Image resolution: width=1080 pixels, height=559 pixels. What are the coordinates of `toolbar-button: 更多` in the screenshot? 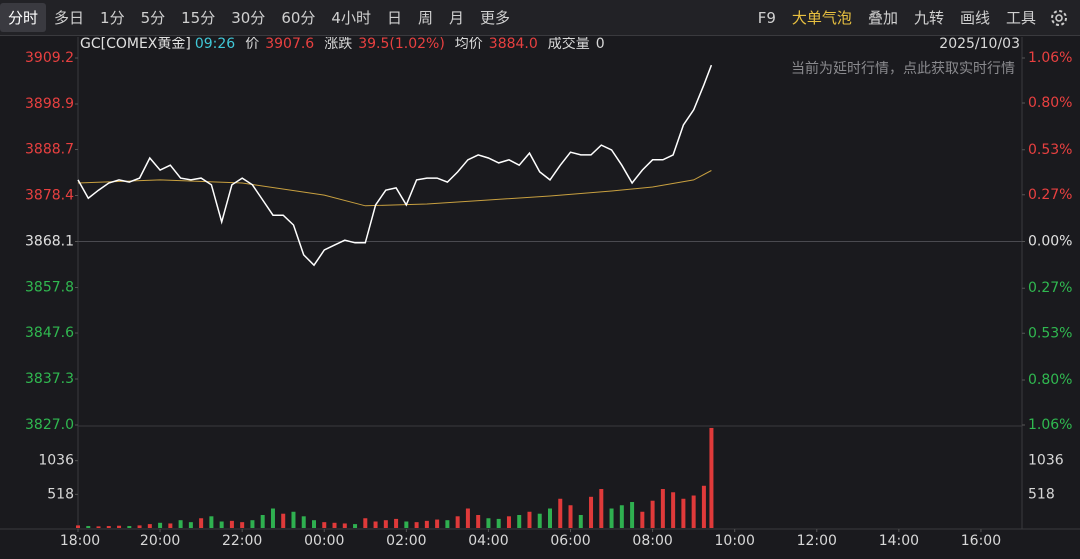 It's located at (495, 18).